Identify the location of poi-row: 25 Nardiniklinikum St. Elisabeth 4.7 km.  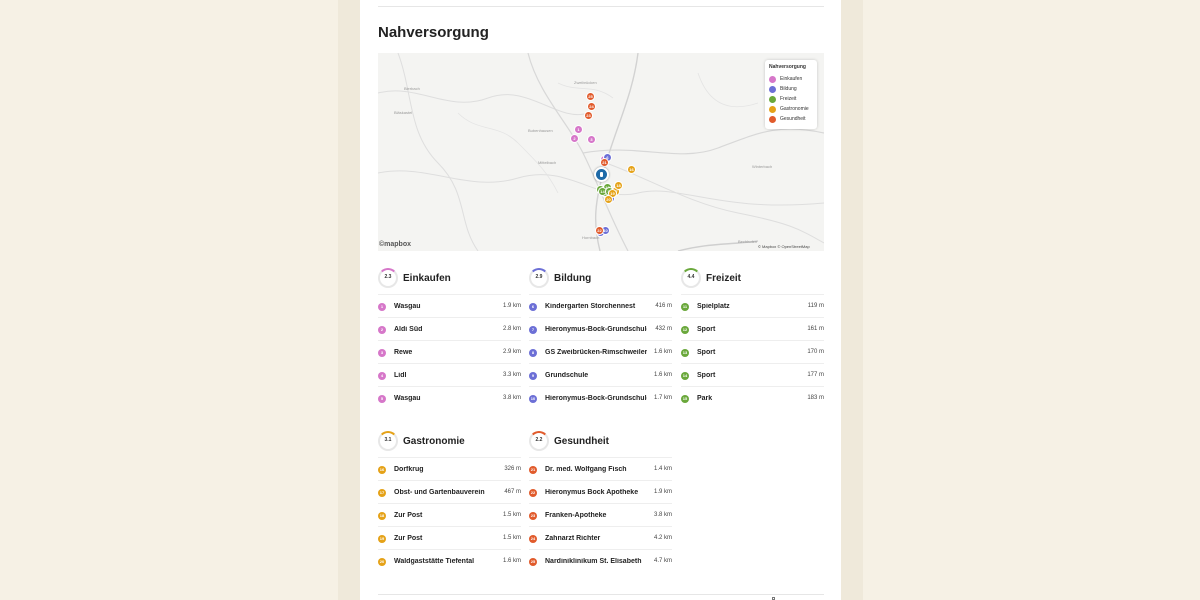
(600, 560).